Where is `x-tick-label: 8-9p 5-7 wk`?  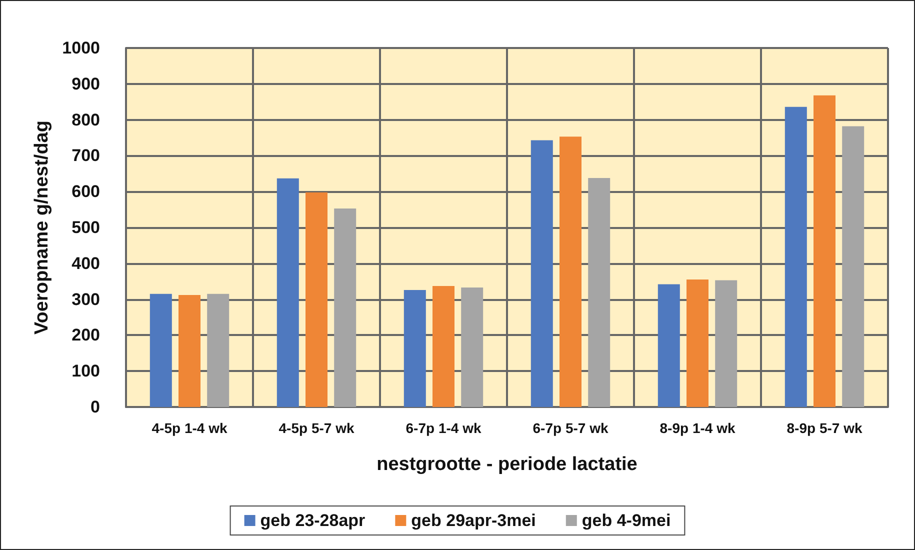 x-tick-label: 8-9p 5-7 wk is located at coordinates (824, 428).